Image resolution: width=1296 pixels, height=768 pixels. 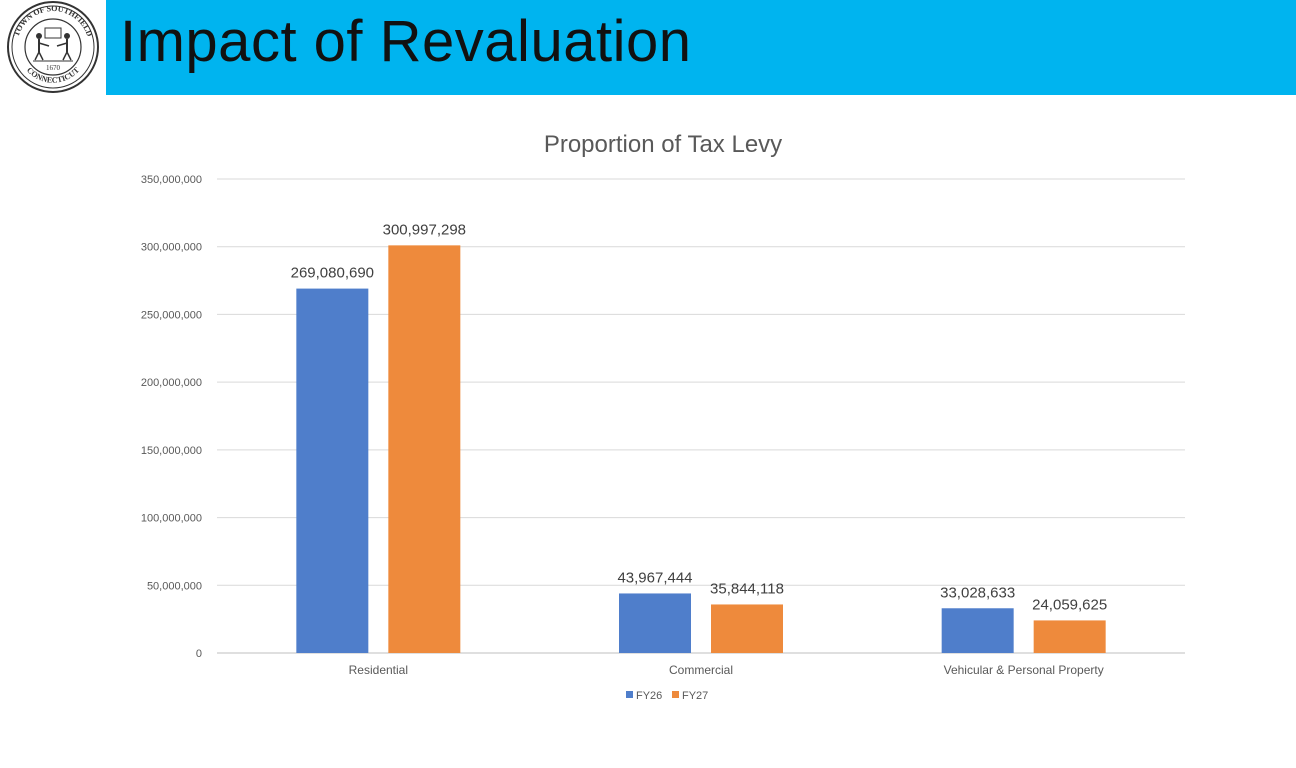 What do you see at coordinates (171, 451) in the screenshot?
I see `y-tick-label: 150,000,000` at bounding box center [171, 451].